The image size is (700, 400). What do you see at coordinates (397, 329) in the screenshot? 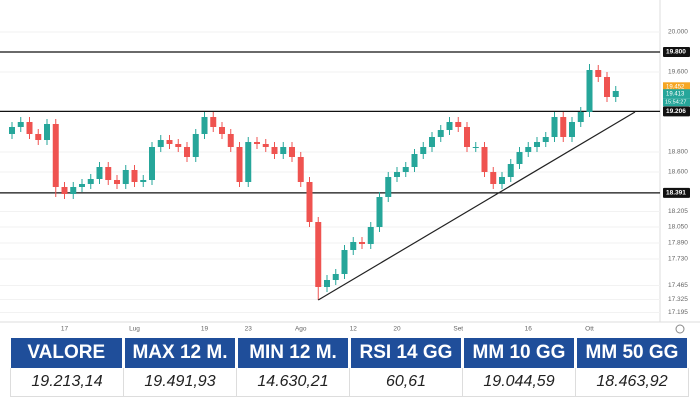
I see `x-tick-label: 20` at bounding box center [397, 329].